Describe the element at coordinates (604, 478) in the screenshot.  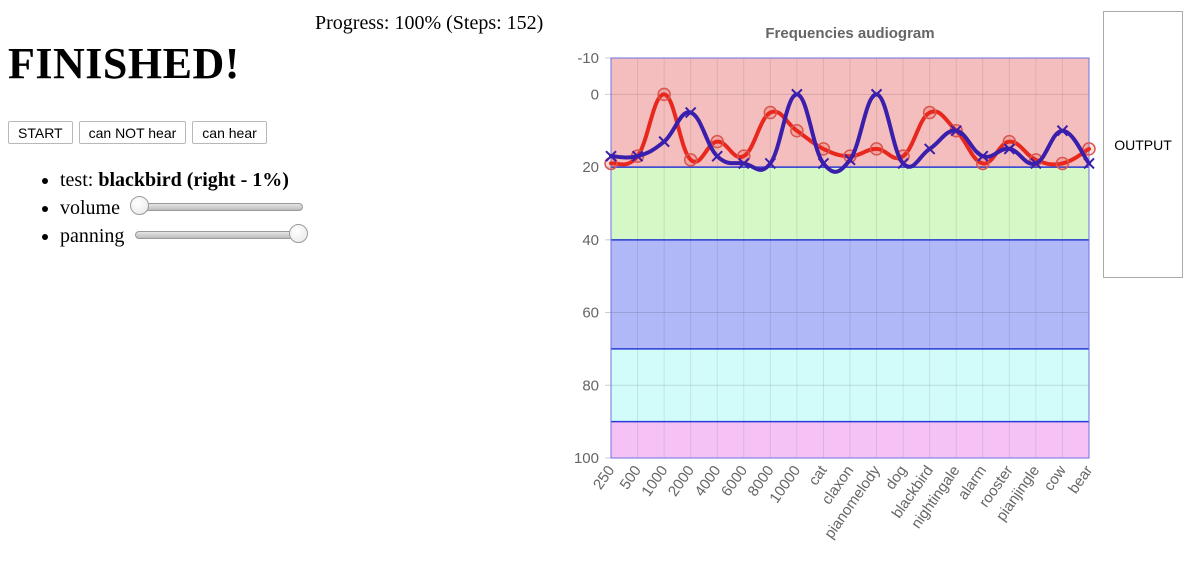
I see `x-tick-label: 250` at that location.